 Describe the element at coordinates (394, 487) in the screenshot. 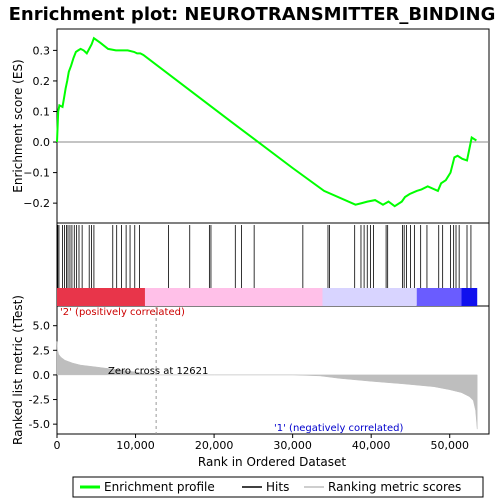

I see `legend-metric-label: Ranking metric scores` at that location.